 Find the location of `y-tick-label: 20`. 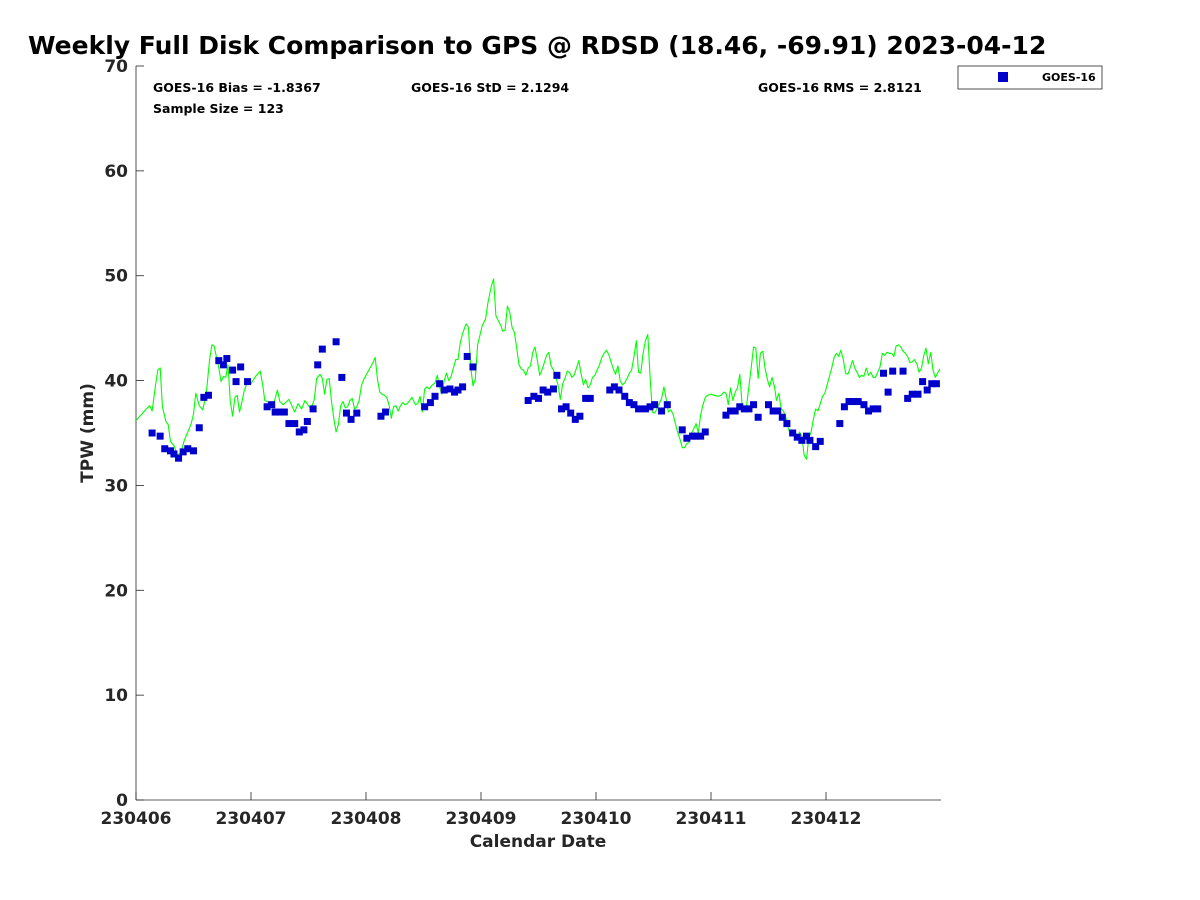

y-tick-label: 20 is located at coordinates (116, 591).